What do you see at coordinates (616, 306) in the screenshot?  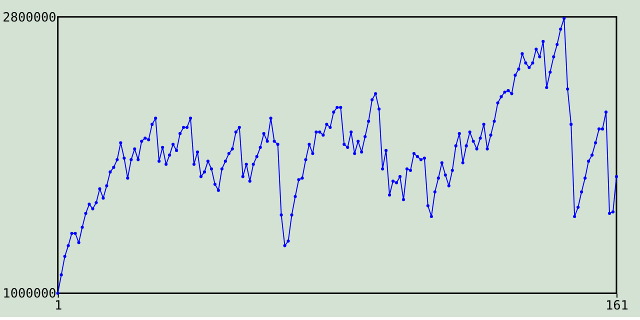 I see `x-tick-label: 161` at bounding box center [616, 306].